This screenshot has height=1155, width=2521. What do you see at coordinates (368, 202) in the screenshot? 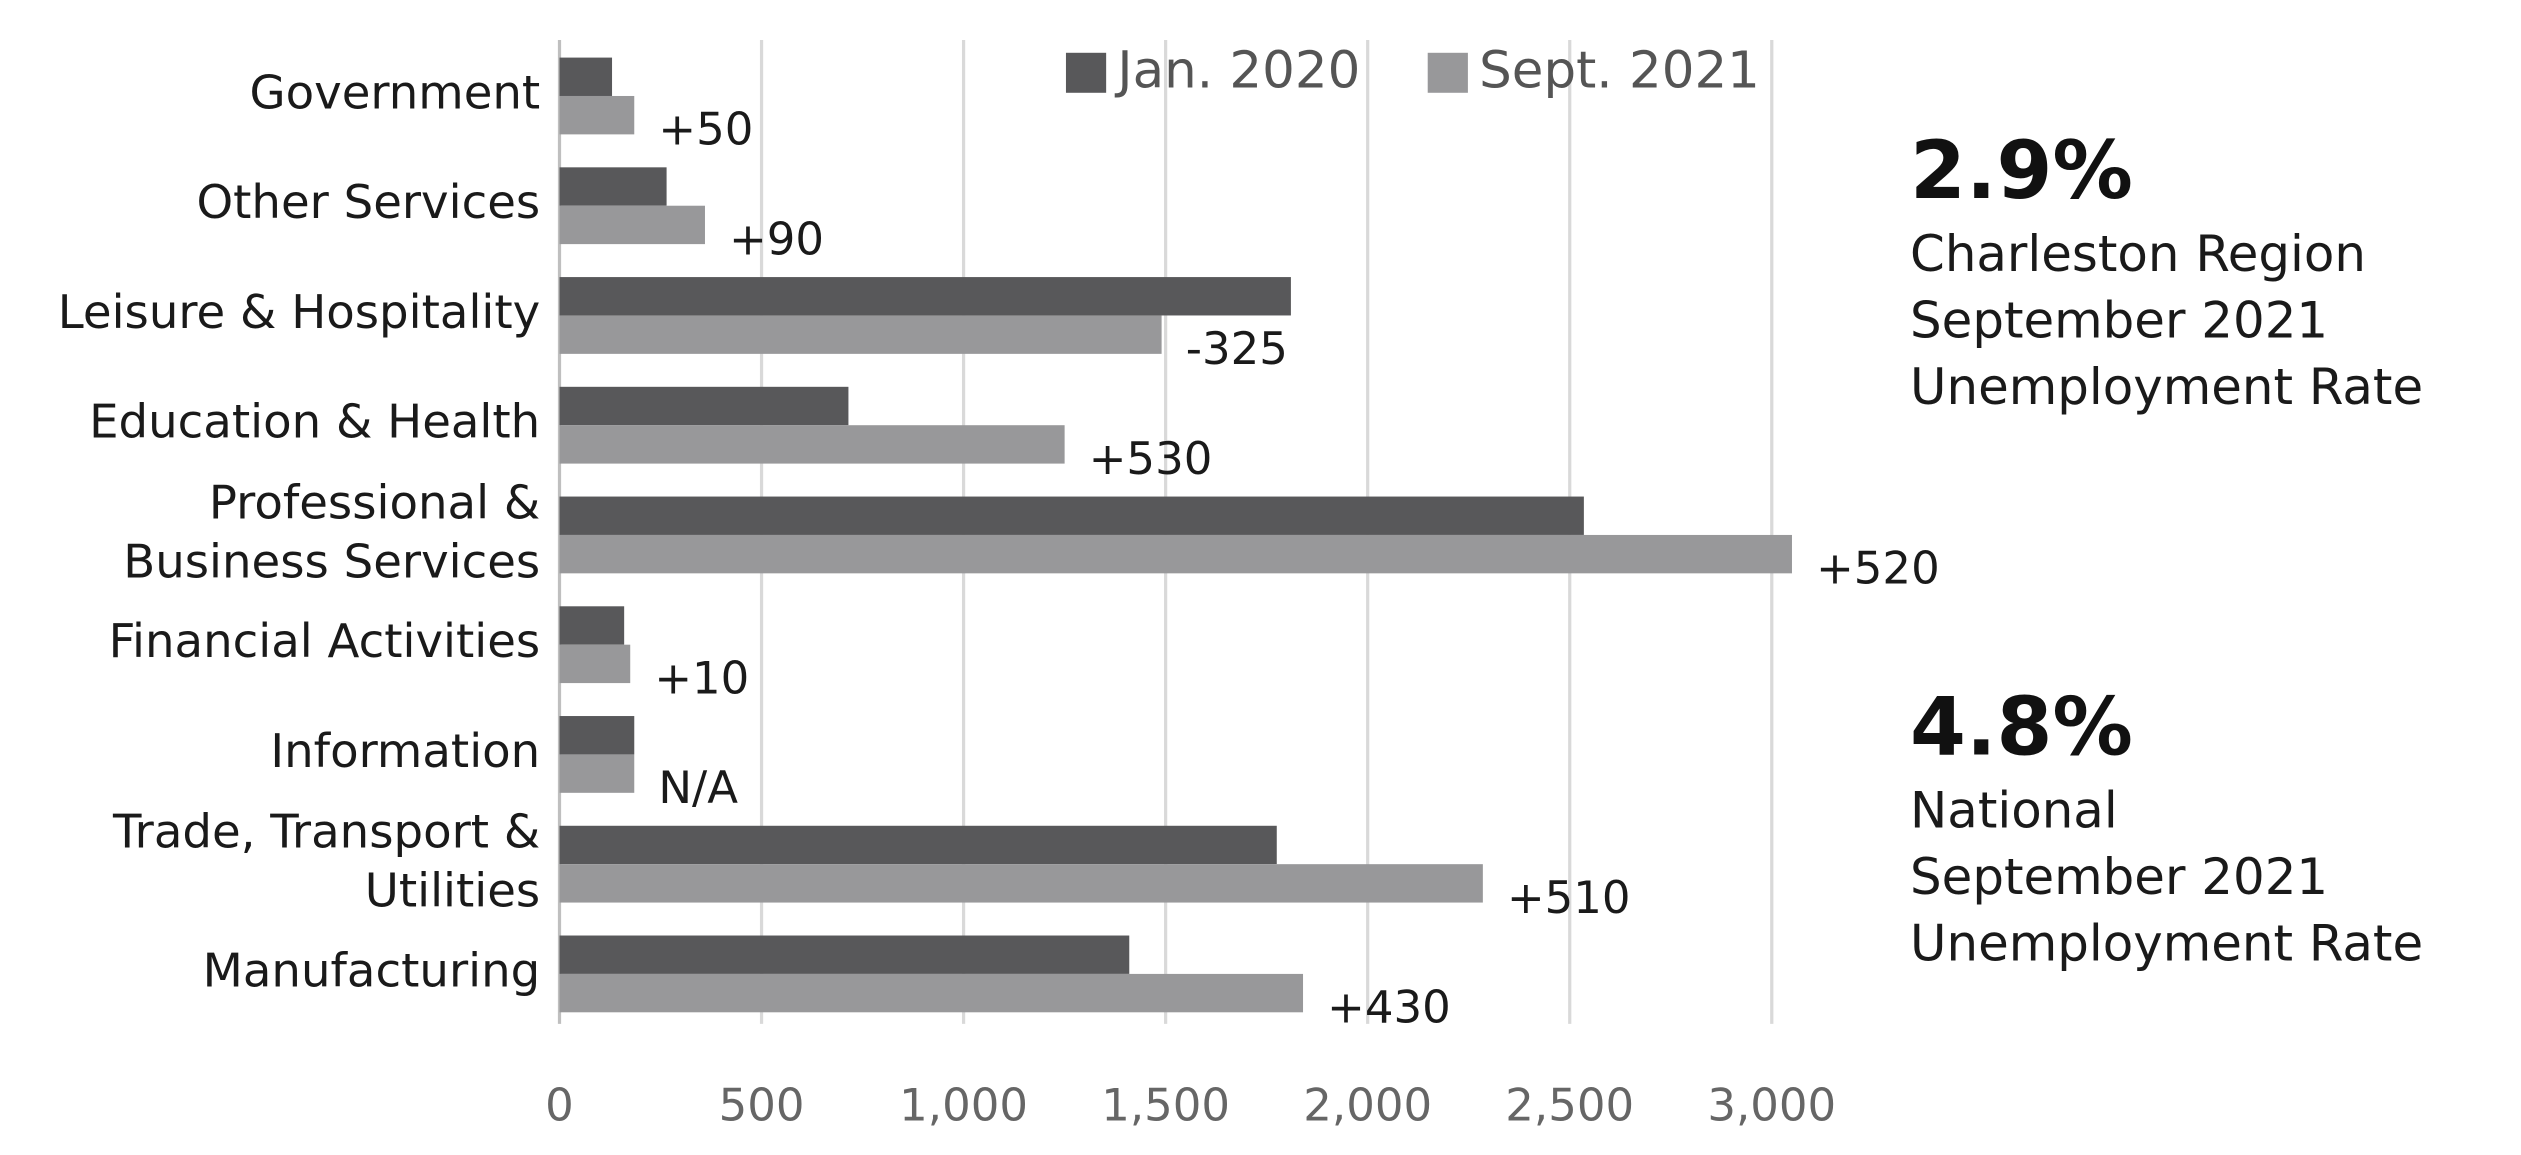
I see `category-label: Other Services` at bounding box center [368, 202].